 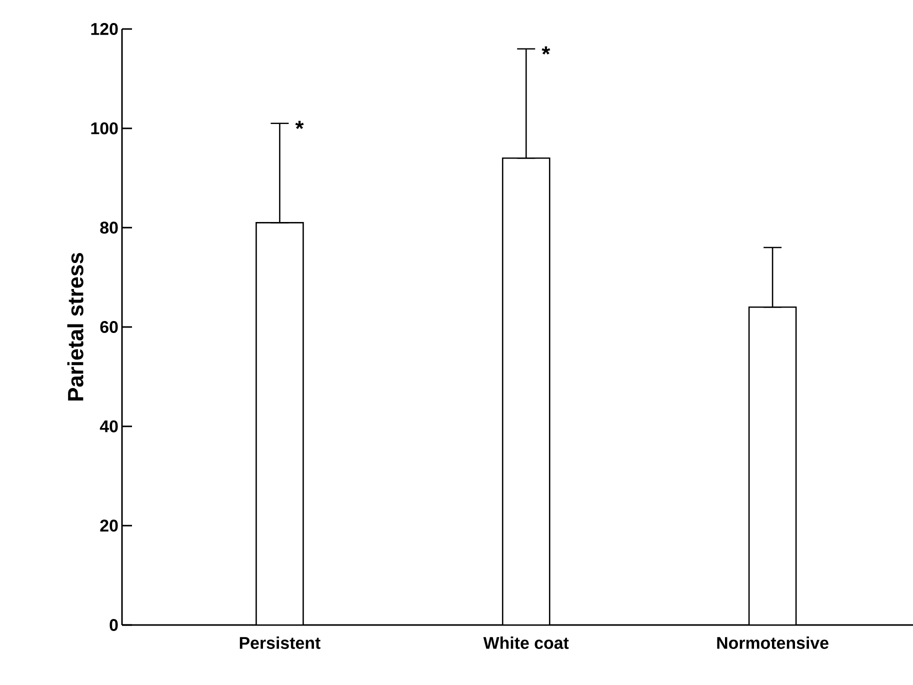 I want to click on y-tick-label: 120, so click(x=104, y=28).